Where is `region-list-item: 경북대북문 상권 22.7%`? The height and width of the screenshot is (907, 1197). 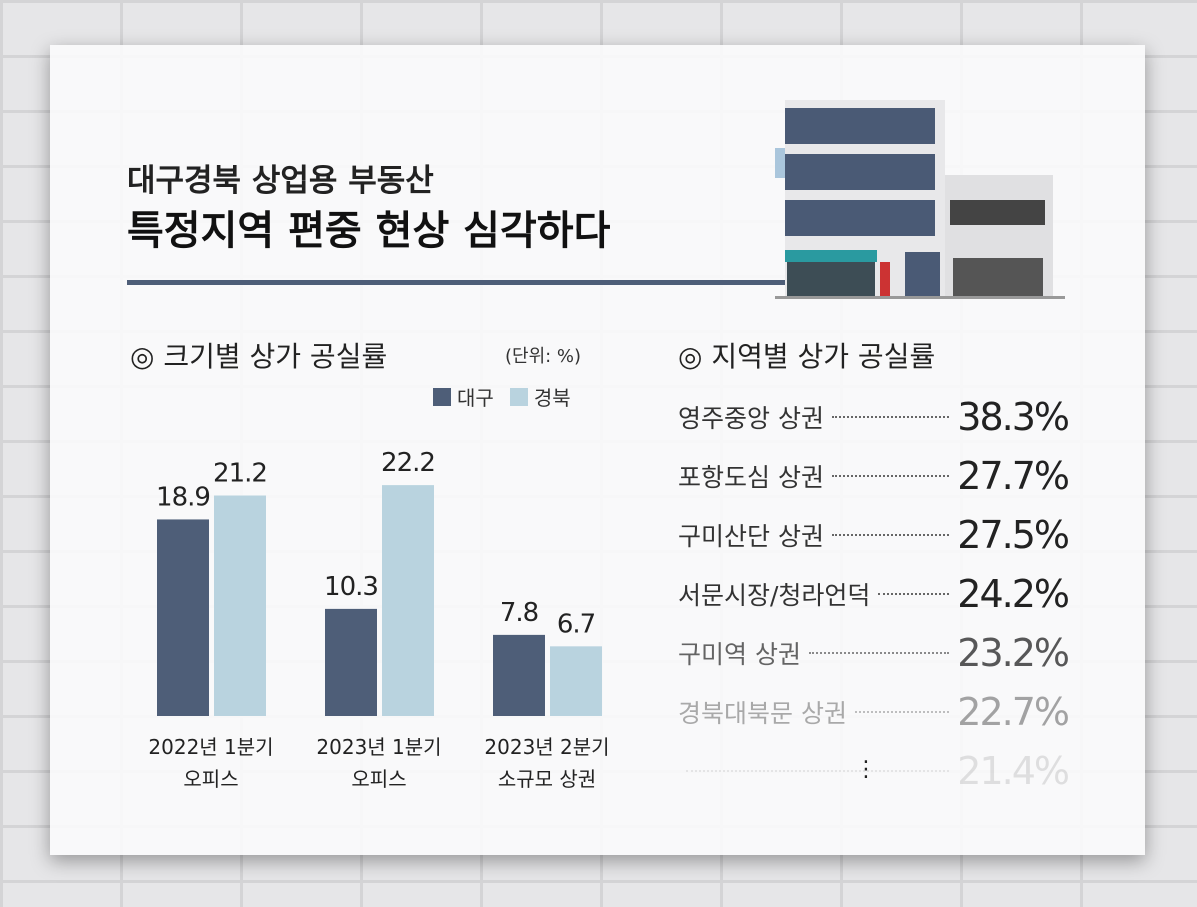
region-list-item: 경북대북문 상권 22.7% is located at coordinates (874, 712).